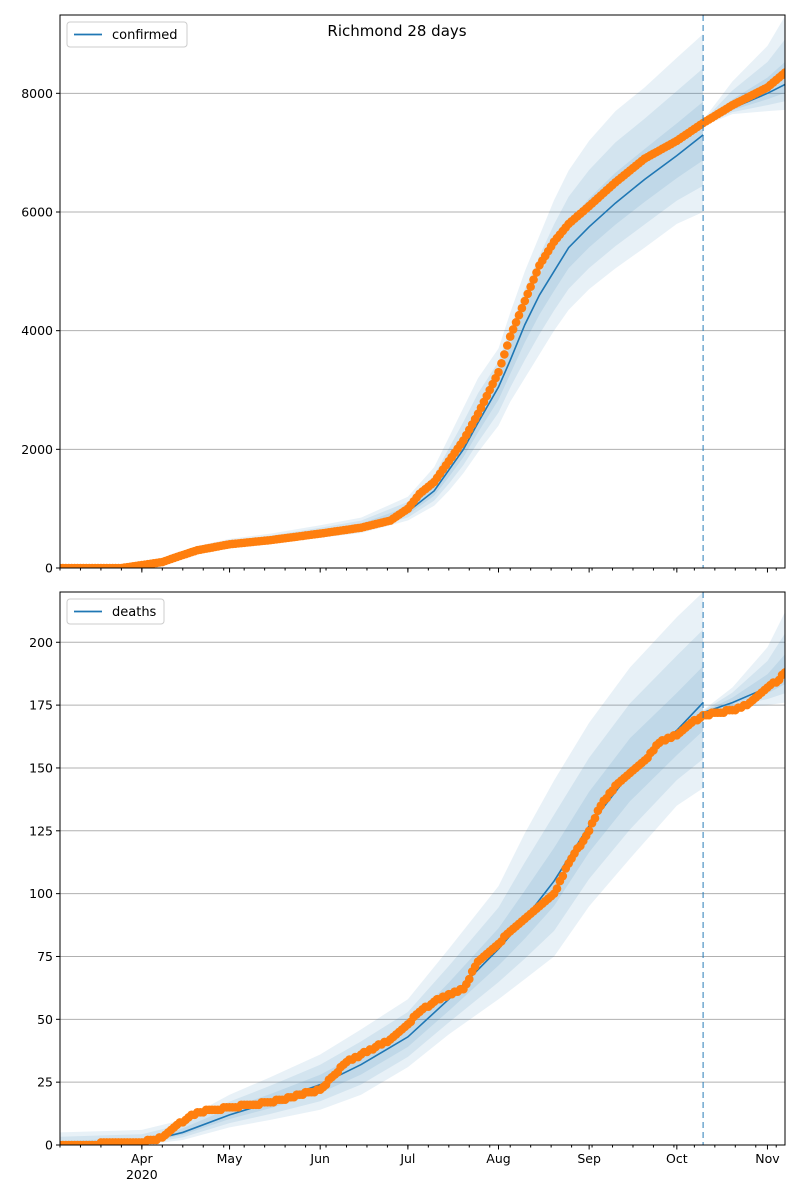 The width and height of the screenshot is (800, 1200). I want to click on y-tick-label: 125, so click(41, 830).